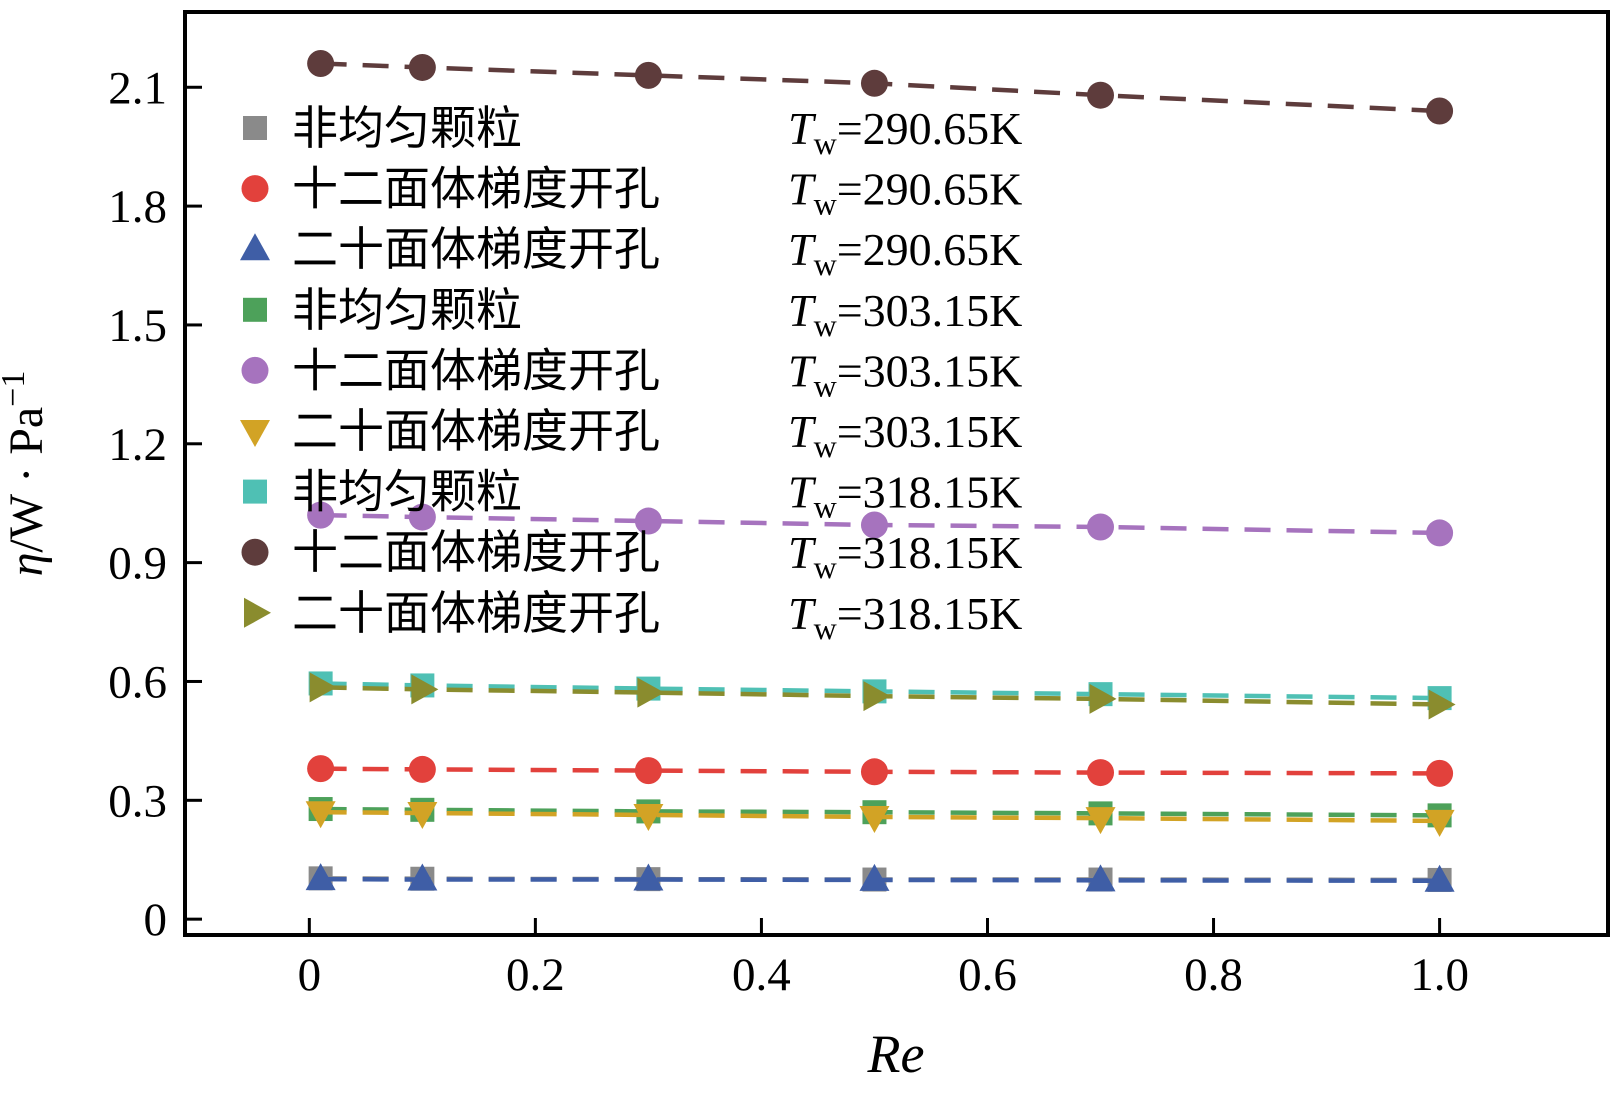 This screenshot has width=1622, height=1096. What do you see at coordinates (310, 975) in the screenshot?
I see `x-tick-label: 0` at bounding box center [310, 975].